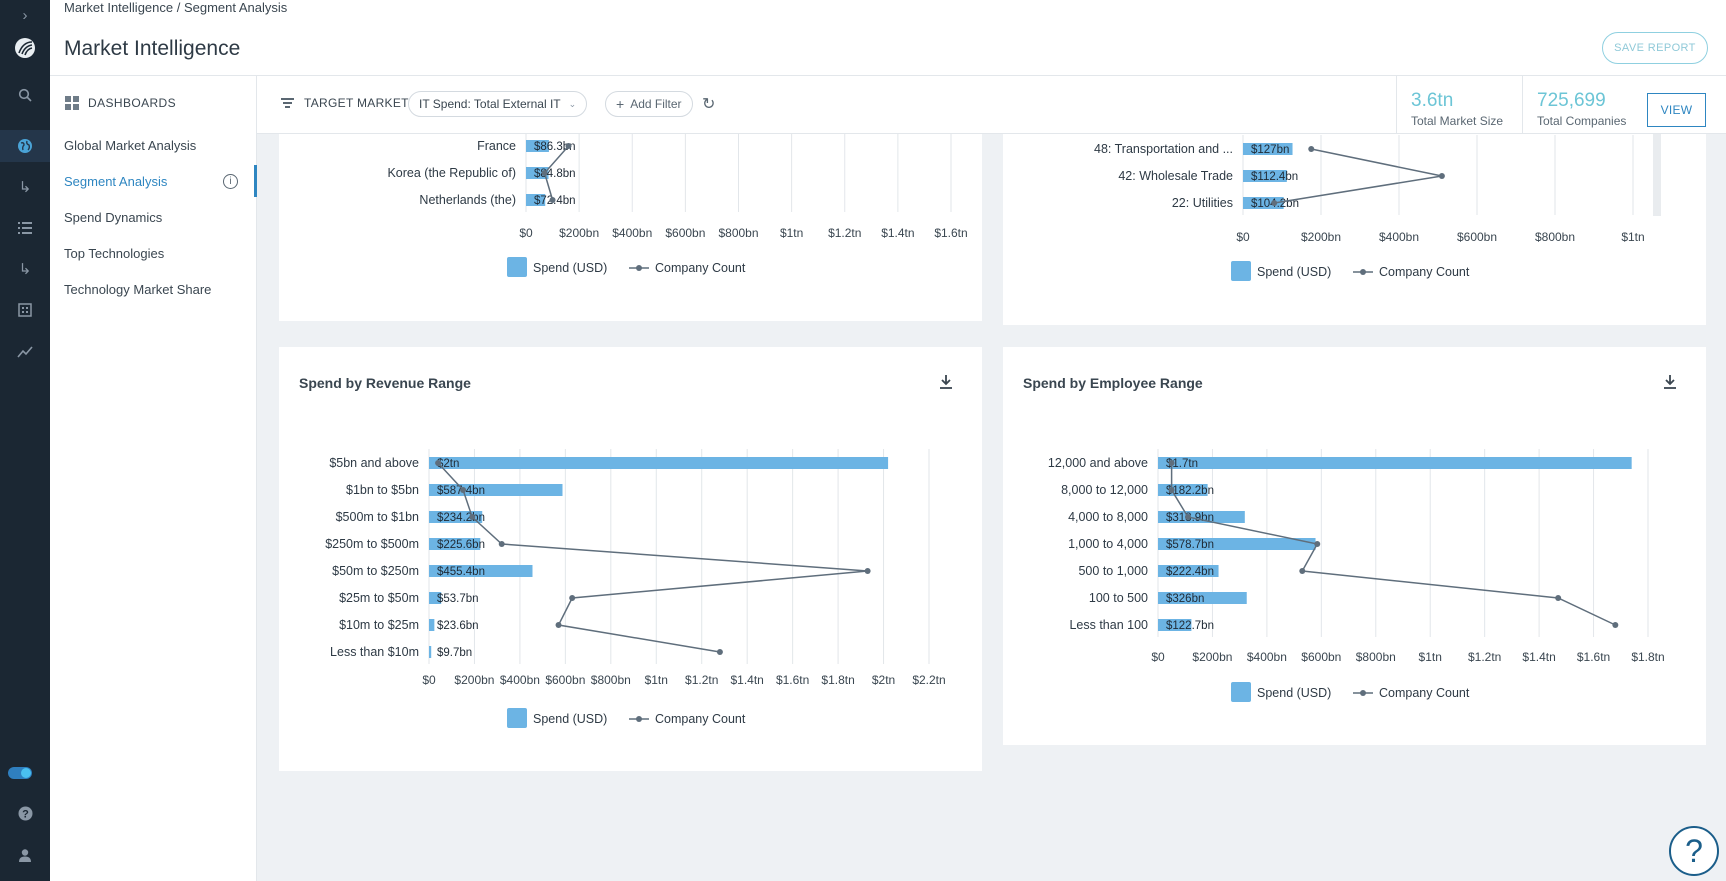 The width and height of the screenshot is (1726, 881). Describe the element at coordinates (114, 253) in the screenshot. I see `sidebar-item-top-technologies: Top Technologies` at that location.